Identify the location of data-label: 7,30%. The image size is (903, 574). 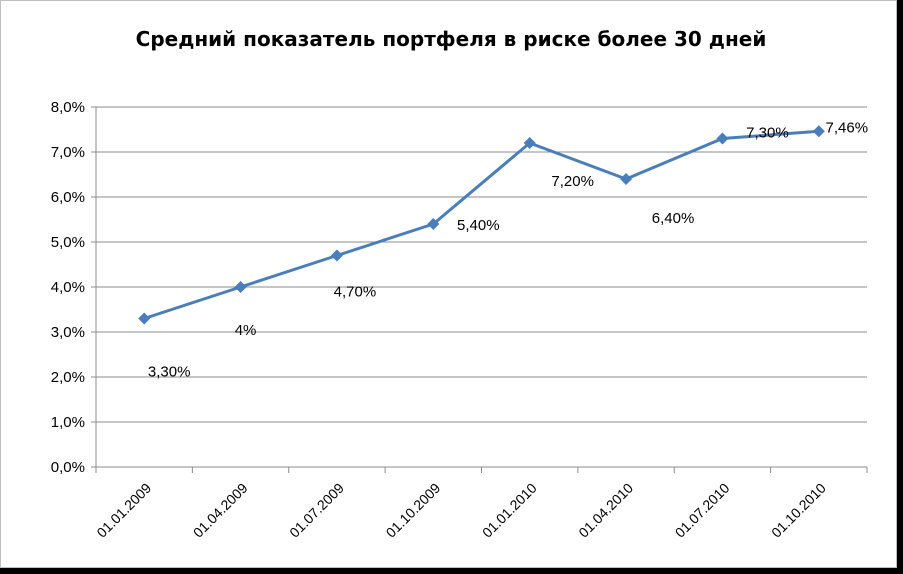
(767, 133).